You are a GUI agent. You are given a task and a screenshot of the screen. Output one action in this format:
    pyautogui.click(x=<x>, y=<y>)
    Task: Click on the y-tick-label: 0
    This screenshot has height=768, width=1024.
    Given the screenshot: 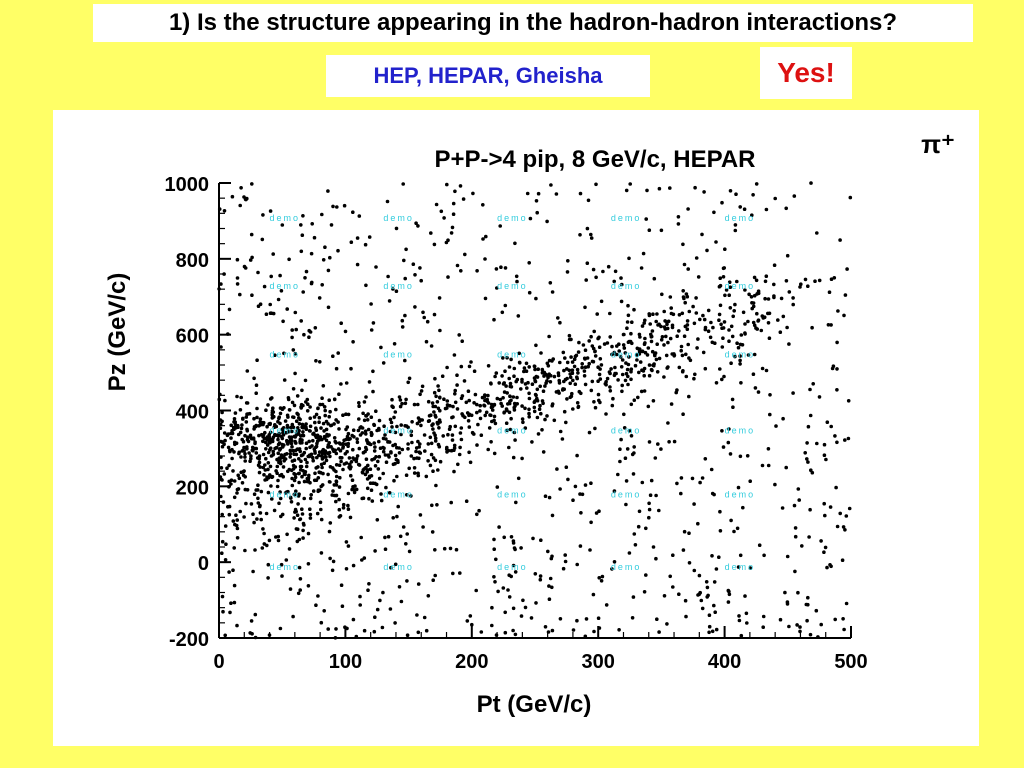 What is the action you would take?
    pyautogui.click(x=203, y=564)
    